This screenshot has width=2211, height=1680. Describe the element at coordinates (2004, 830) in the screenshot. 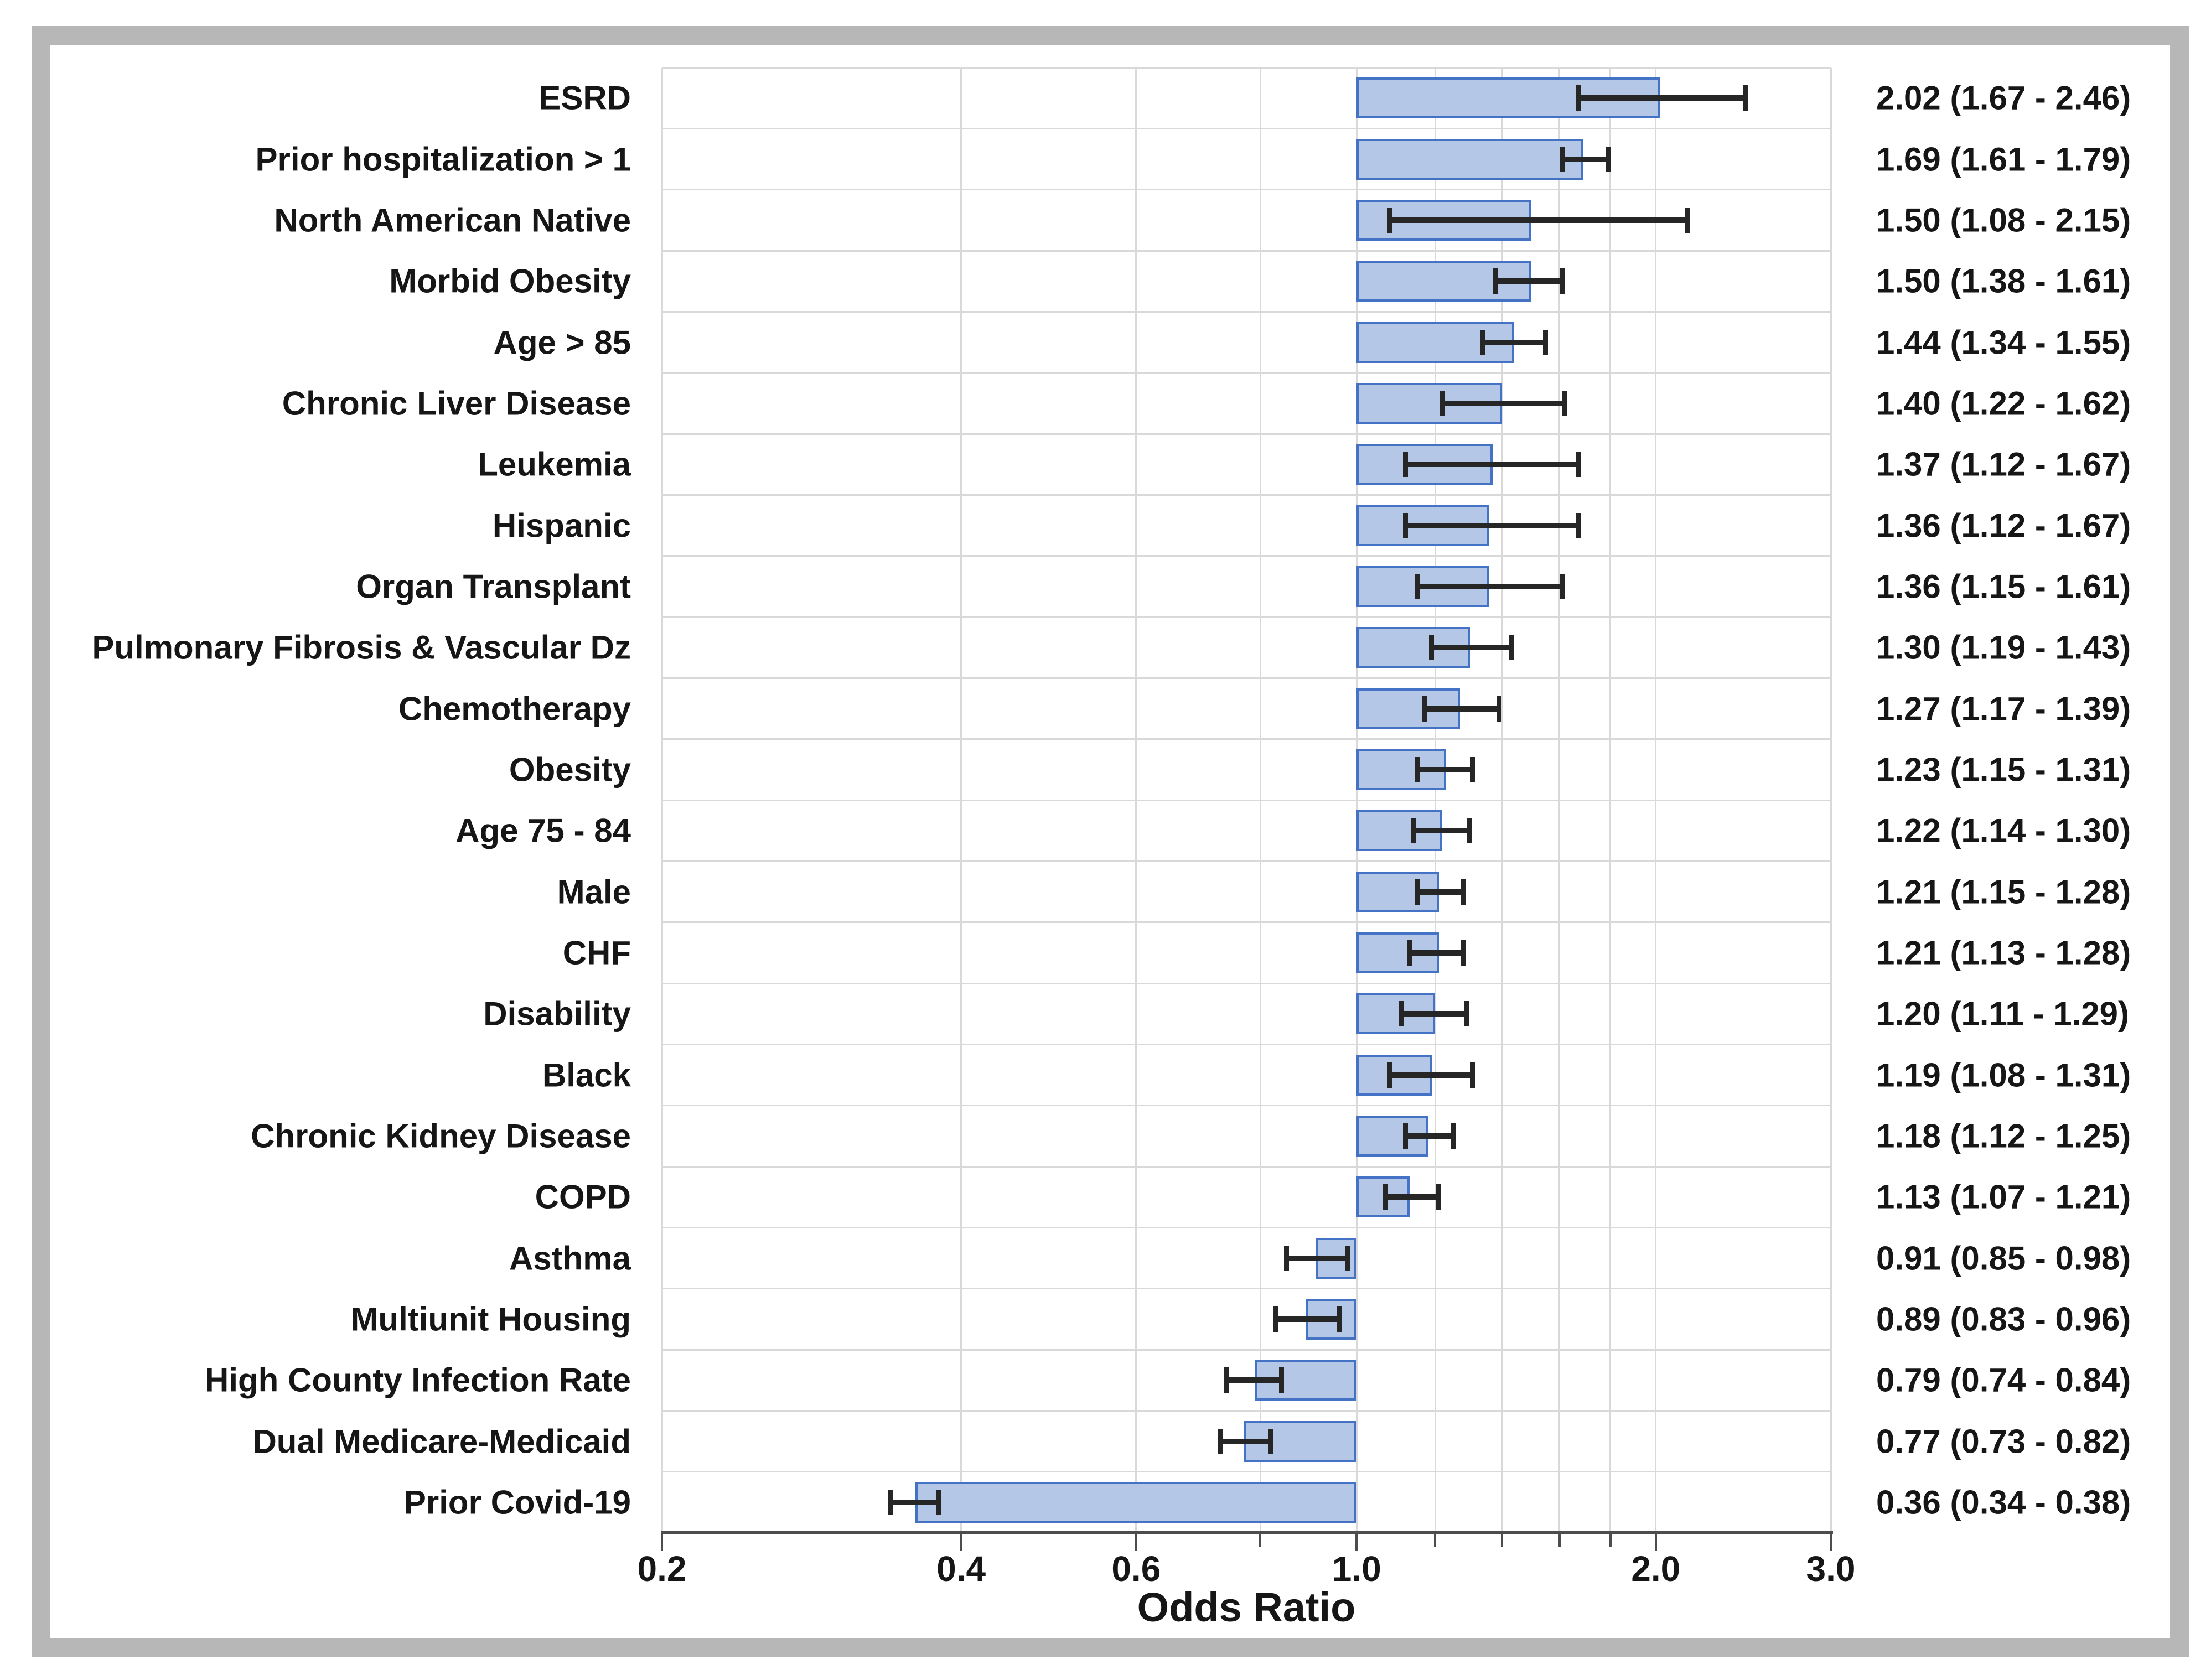

I see `or-ci-value-label: 1.22 (1.14 - 1.30)` at that location.